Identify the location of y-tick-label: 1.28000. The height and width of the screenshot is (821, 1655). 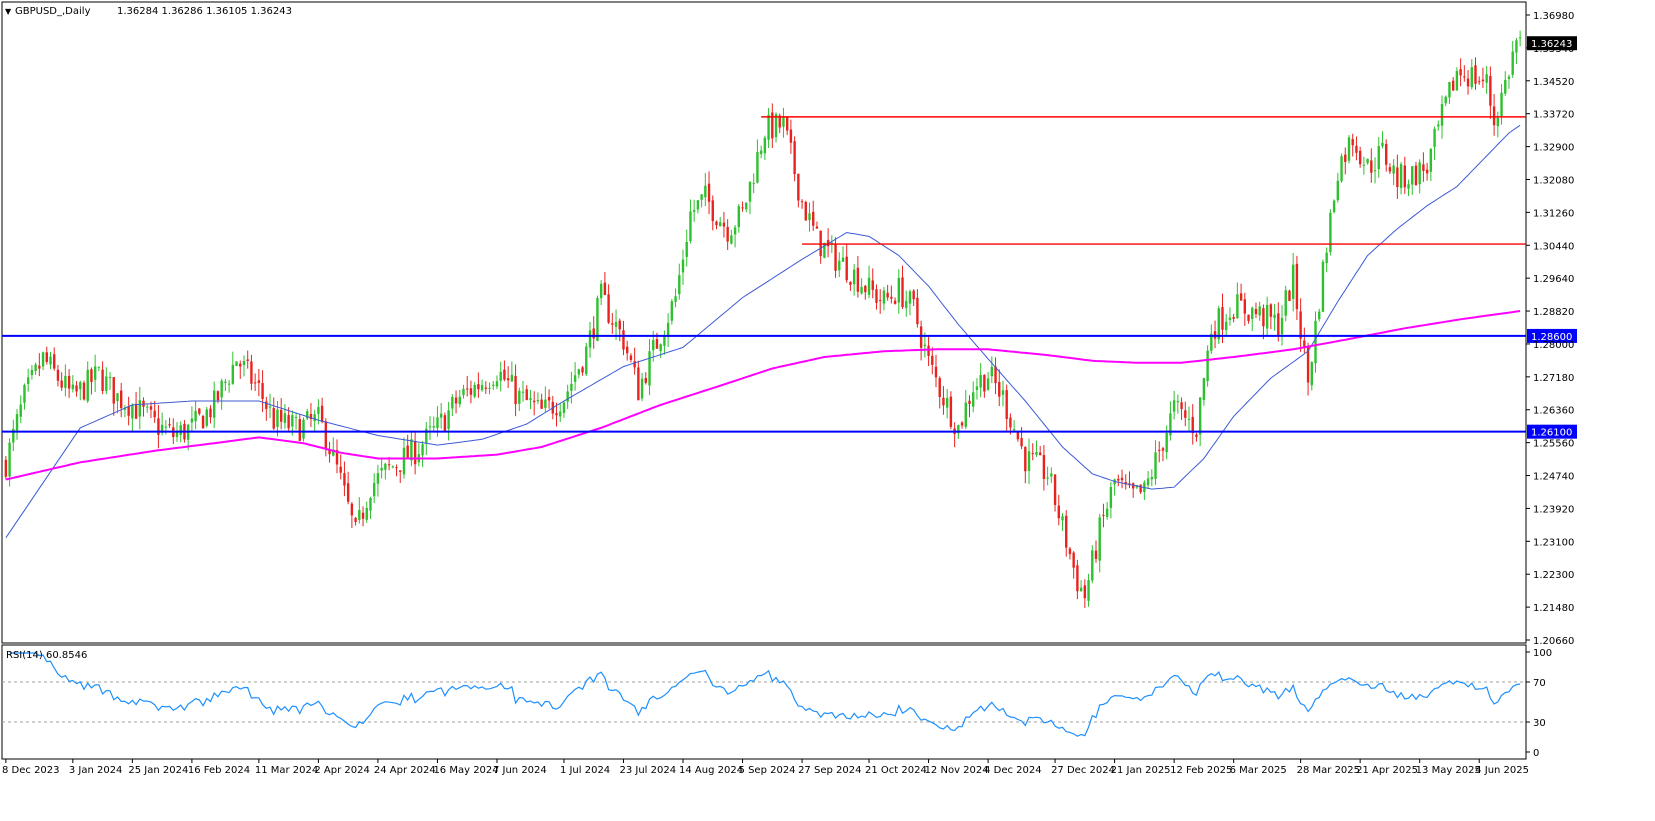
(1553, 345).